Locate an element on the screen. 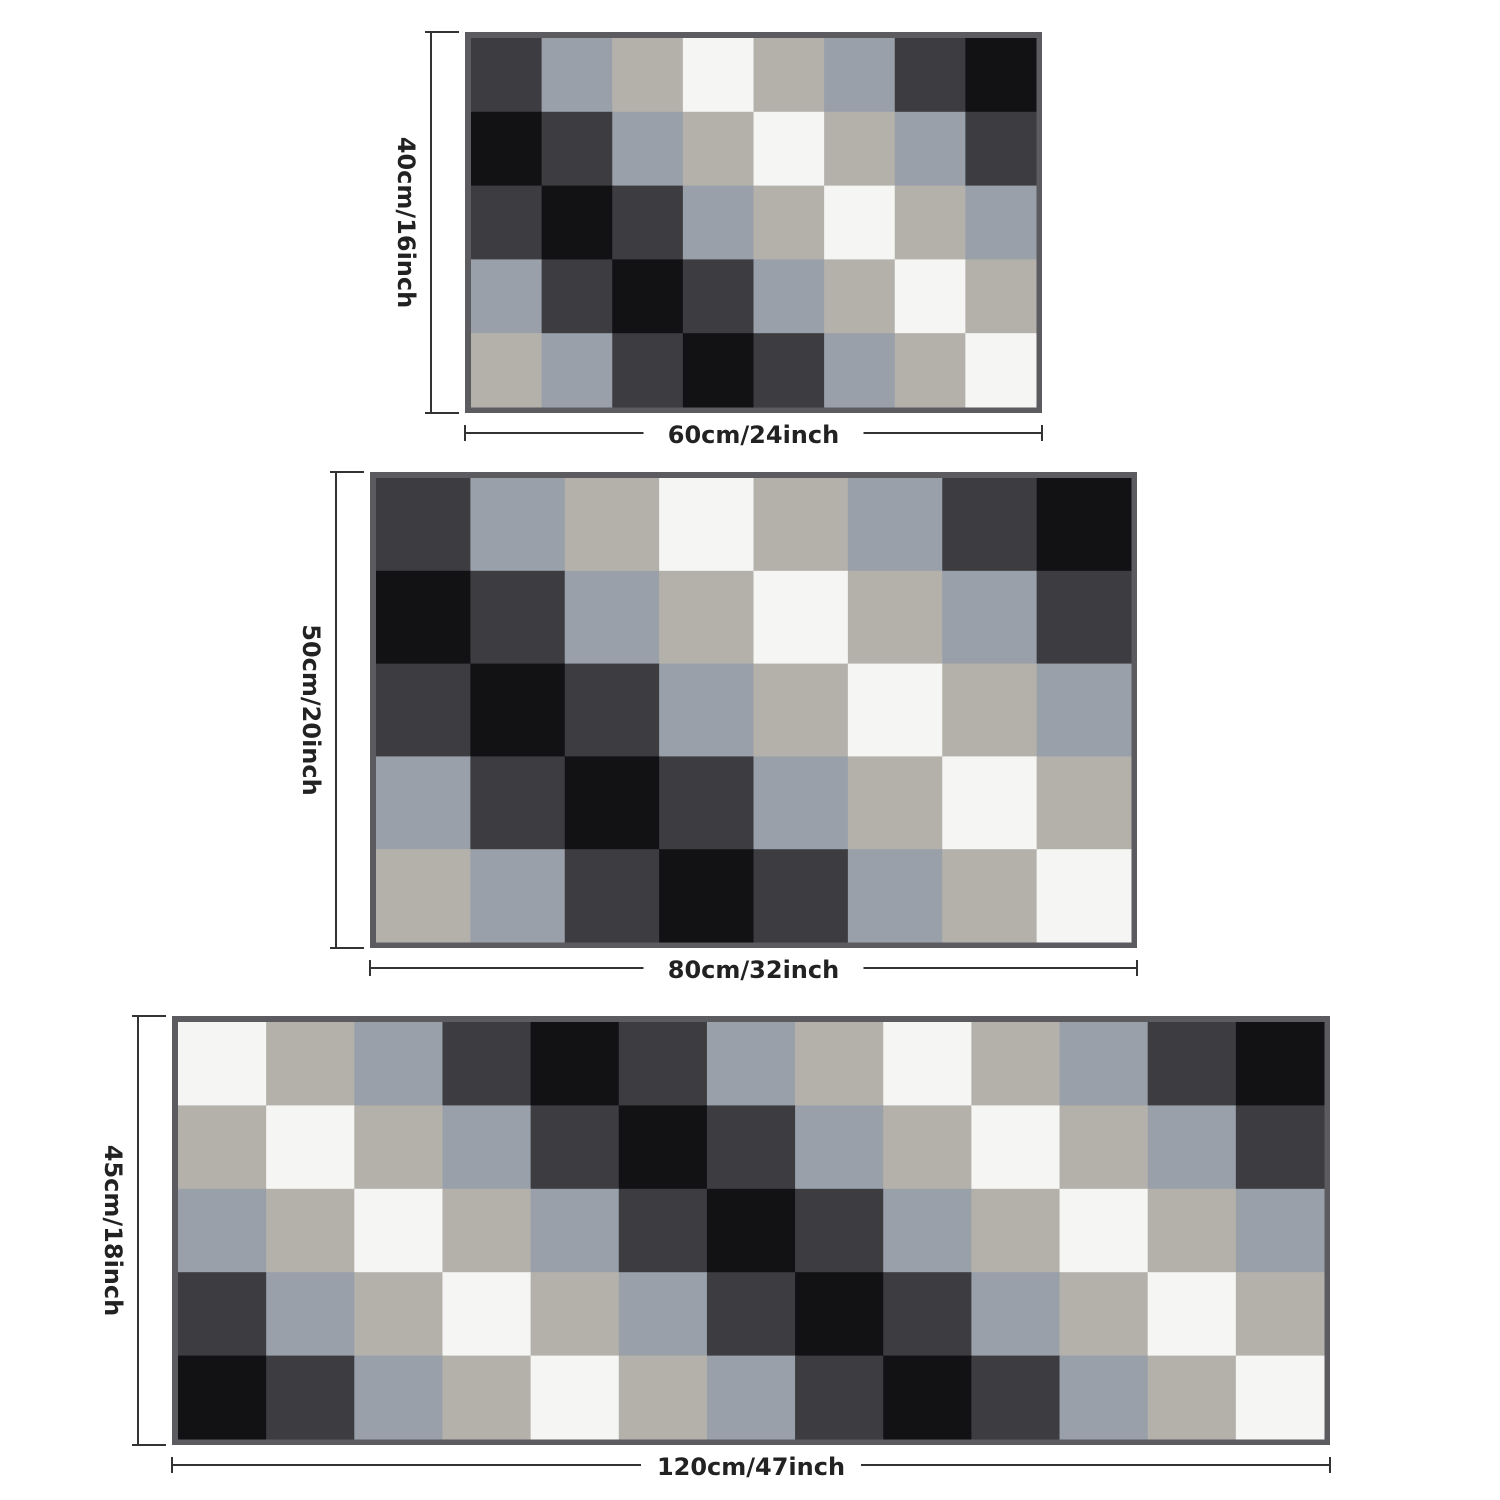 This screenshot has width=1500, height=1500. rug is located at coordinates (753, 222).